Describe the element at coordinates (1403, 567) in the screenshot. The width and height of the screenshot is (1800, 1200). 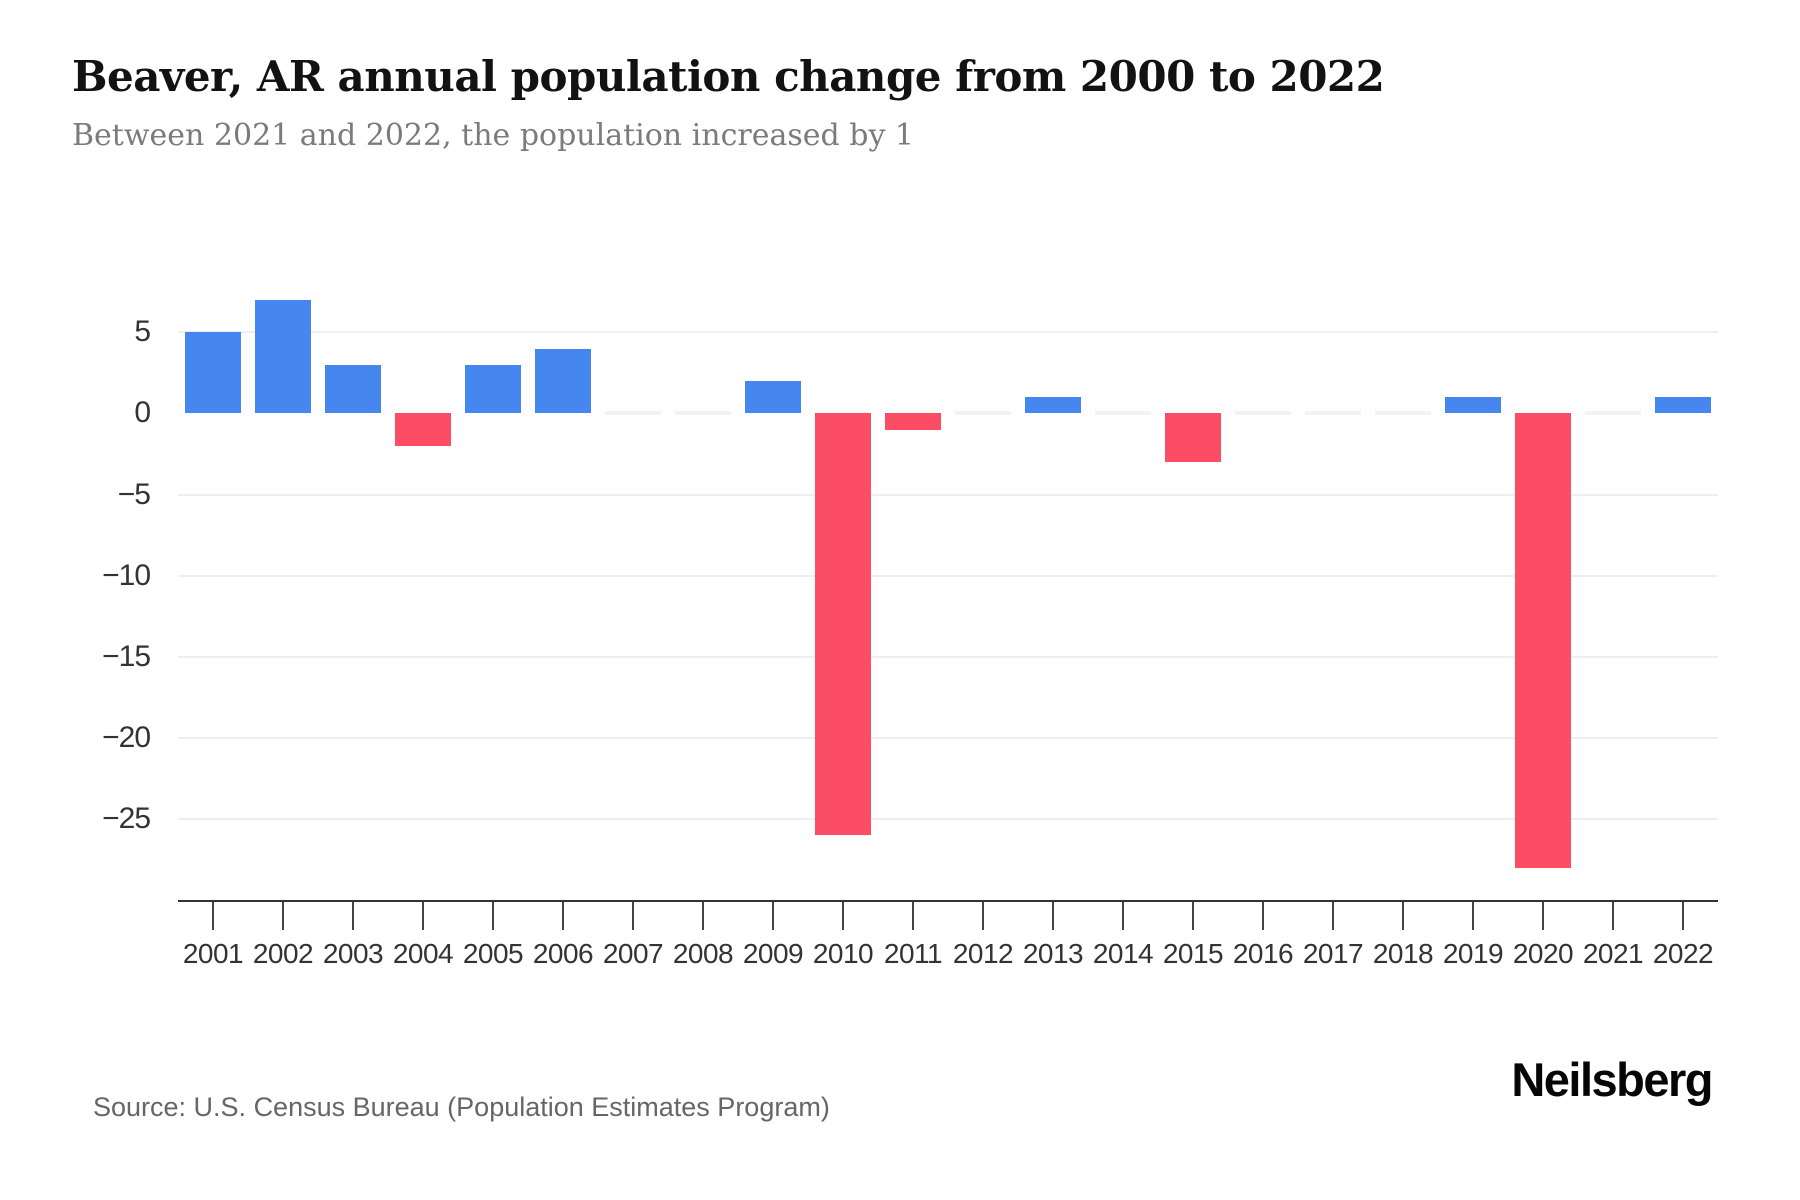
I see `bar-slot-2018` at that location.